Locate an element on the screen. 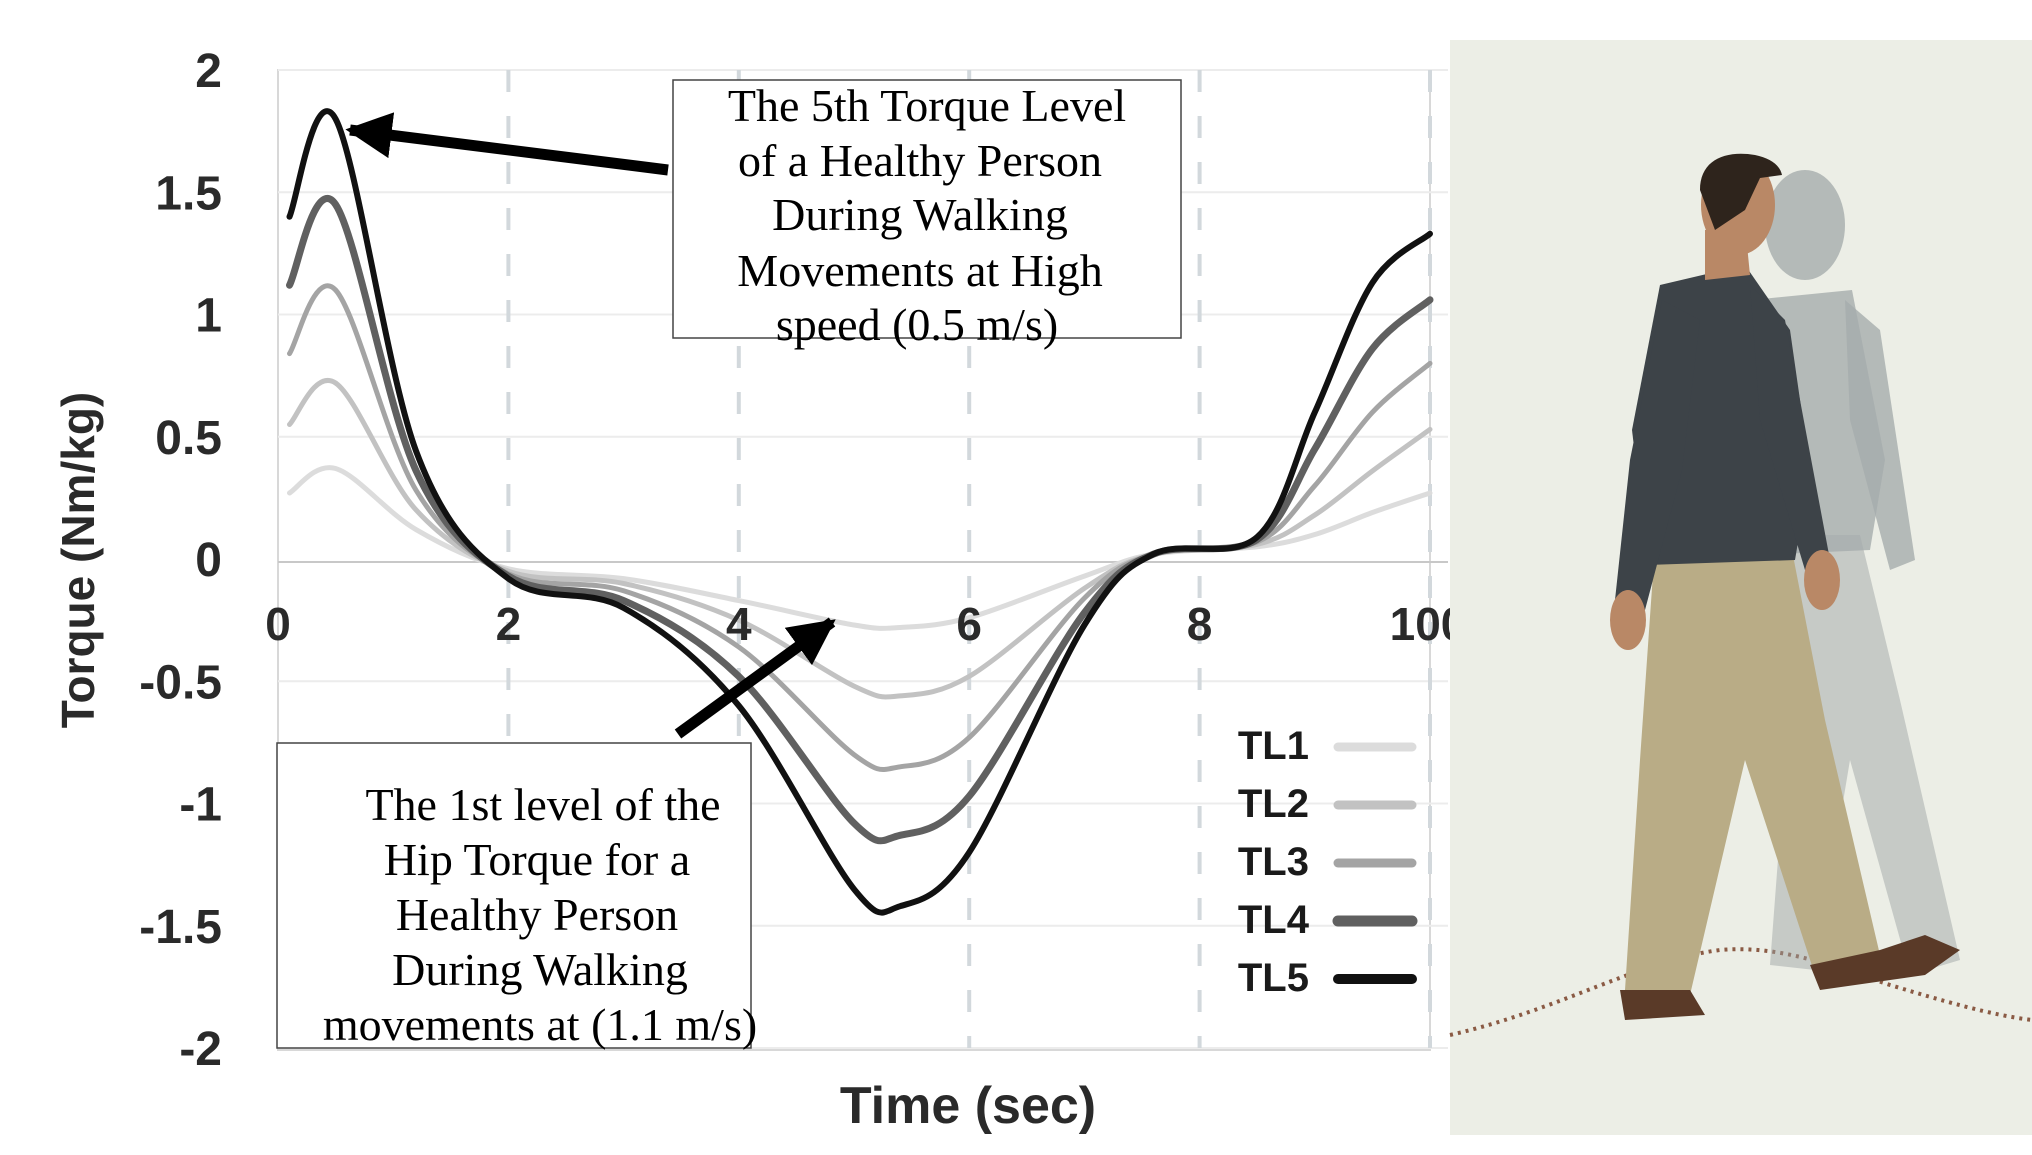 The image size is (2032, 1155). annotation-top-line-5: speed (0.5 m/s) is located at coordinates (917, 324).